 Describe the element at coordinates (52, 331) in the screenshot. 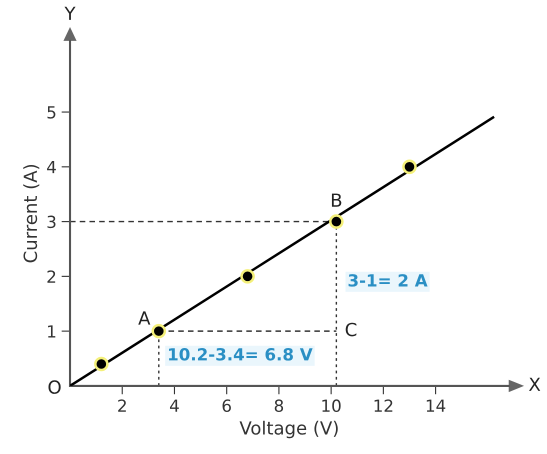

I see `y-tick-label: 1` at that location.